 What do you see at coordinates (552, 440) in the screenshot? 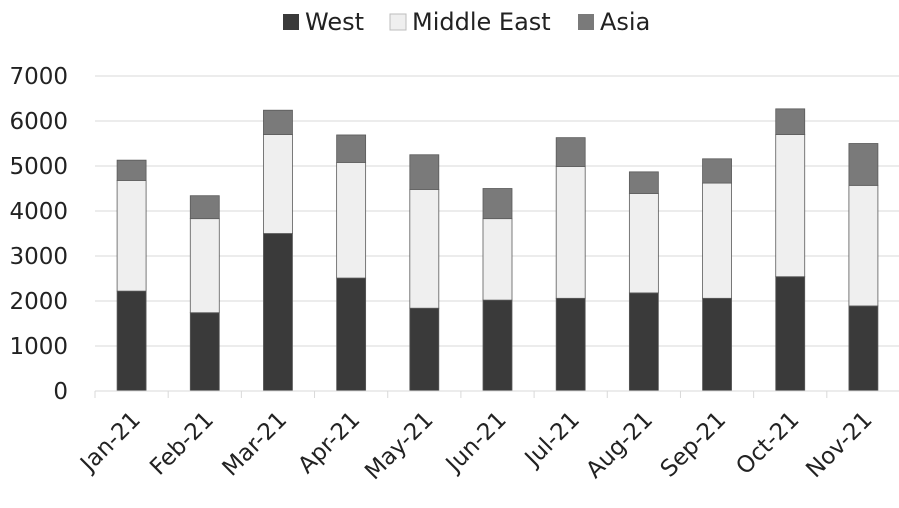
I see `x-tick-label: Jul-21` at bounding box center [552, 440].